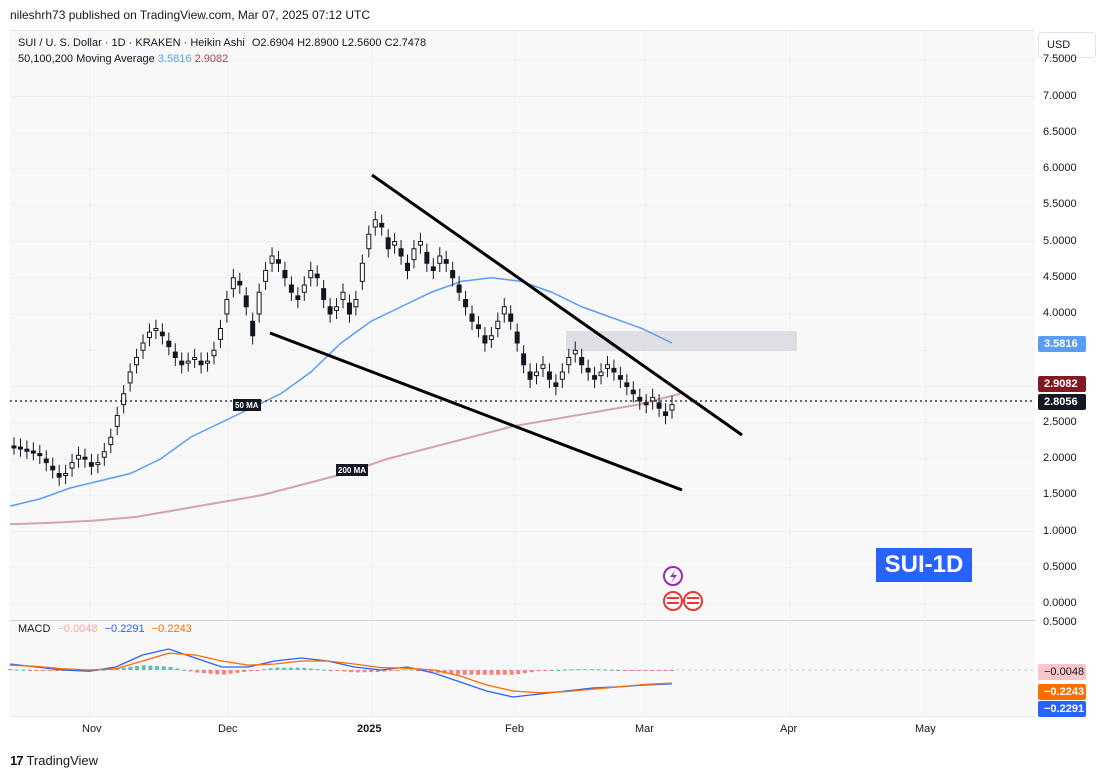  I want to click on upper-trendline, so click(557, 305).